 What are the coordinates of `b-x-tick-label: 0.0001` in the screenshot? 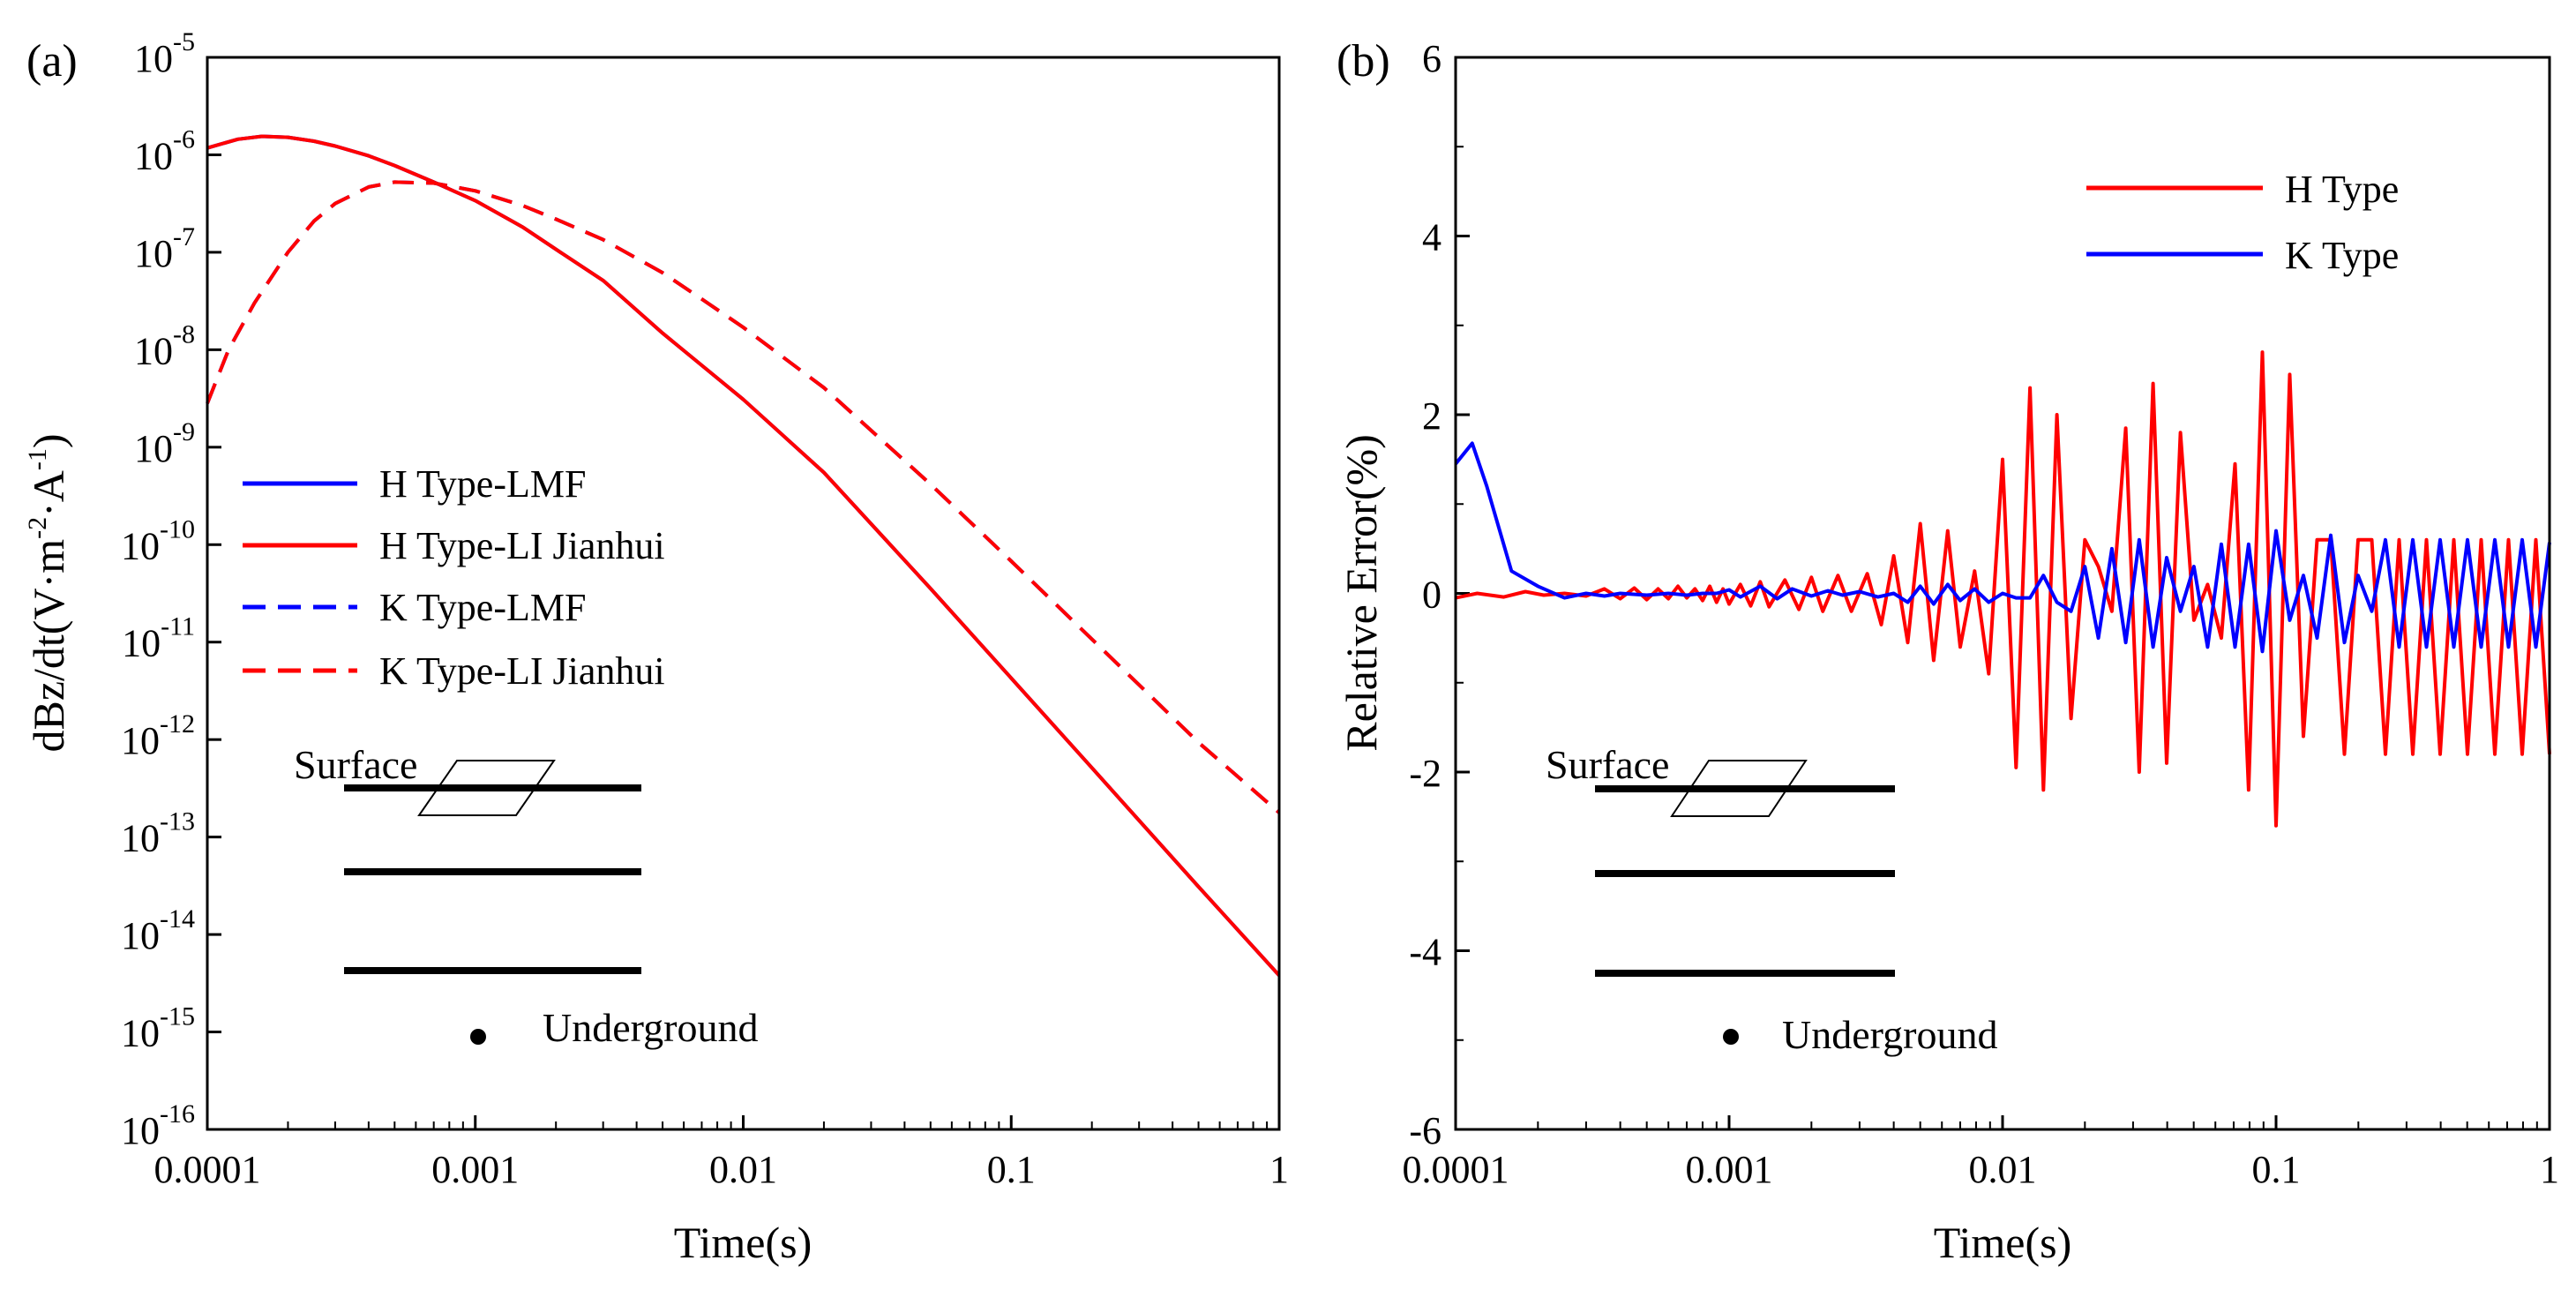 It's located at (1456, 1169).